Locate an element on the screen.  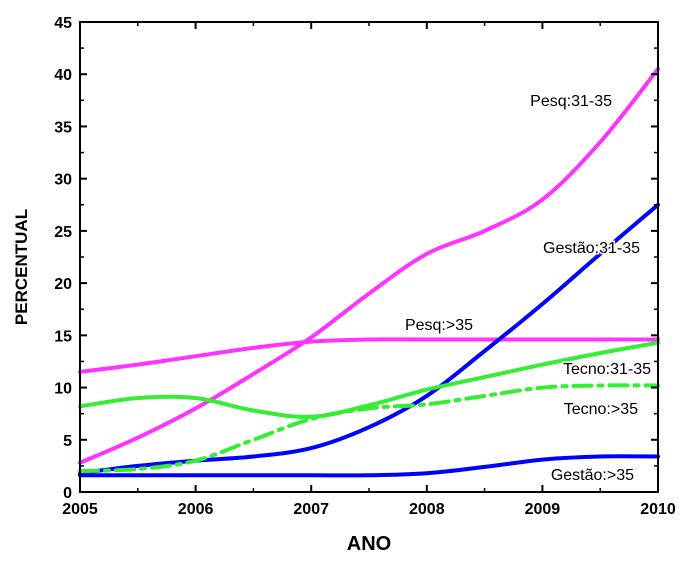
series-label: Pesq:>35 is located at coordinates (439, 325).